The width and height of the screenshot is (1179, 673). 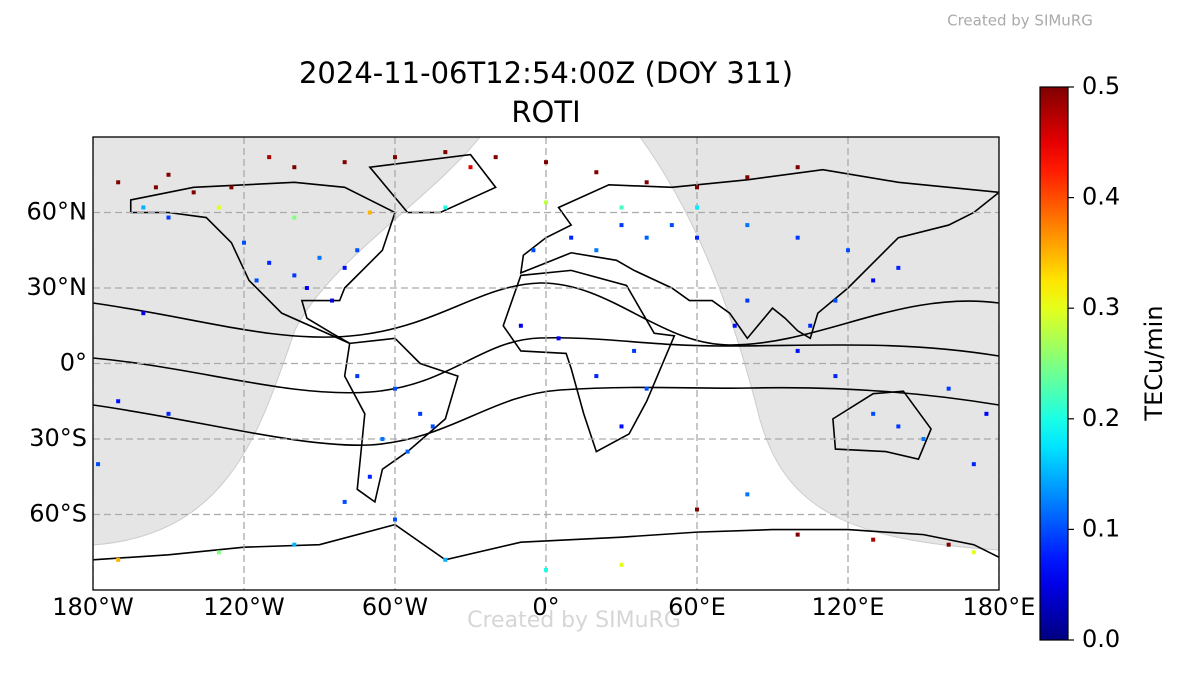 What do you see at coordinates (697, 607) in the screenshot?
I see `x-tick-label: 60°E` at bounding box center [697, 607].